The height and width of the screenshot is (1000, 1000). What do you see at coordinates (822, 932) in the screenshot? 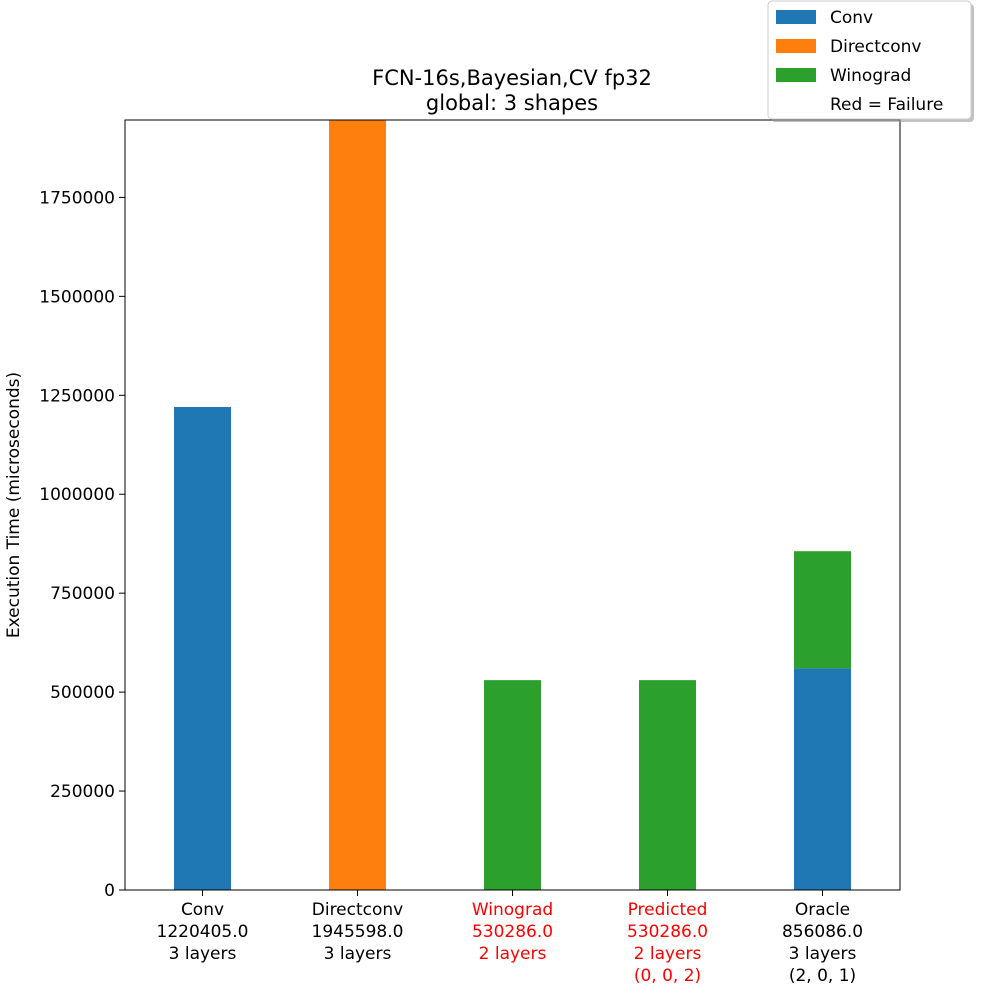
I see `x-tick-label-line: 856086.0` at bounding box center [822, 932].